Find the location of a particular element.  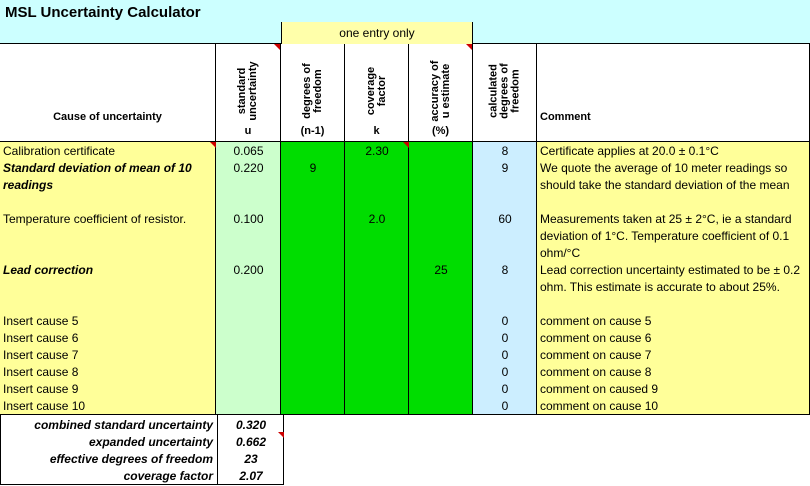

comment-cell: comment on caused 9 is located at coordinates (599, 389).